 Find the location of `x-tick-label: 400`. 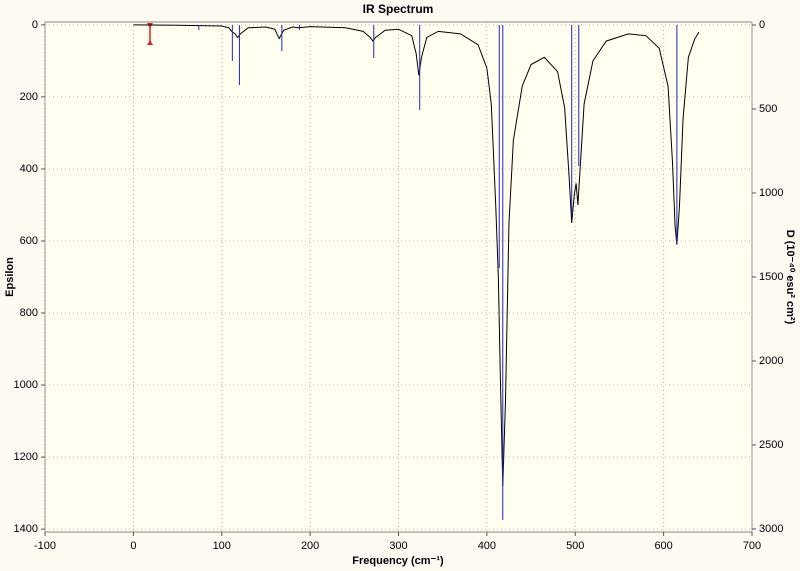

x-tick-label: 400 is located at coordinates (487, 546).